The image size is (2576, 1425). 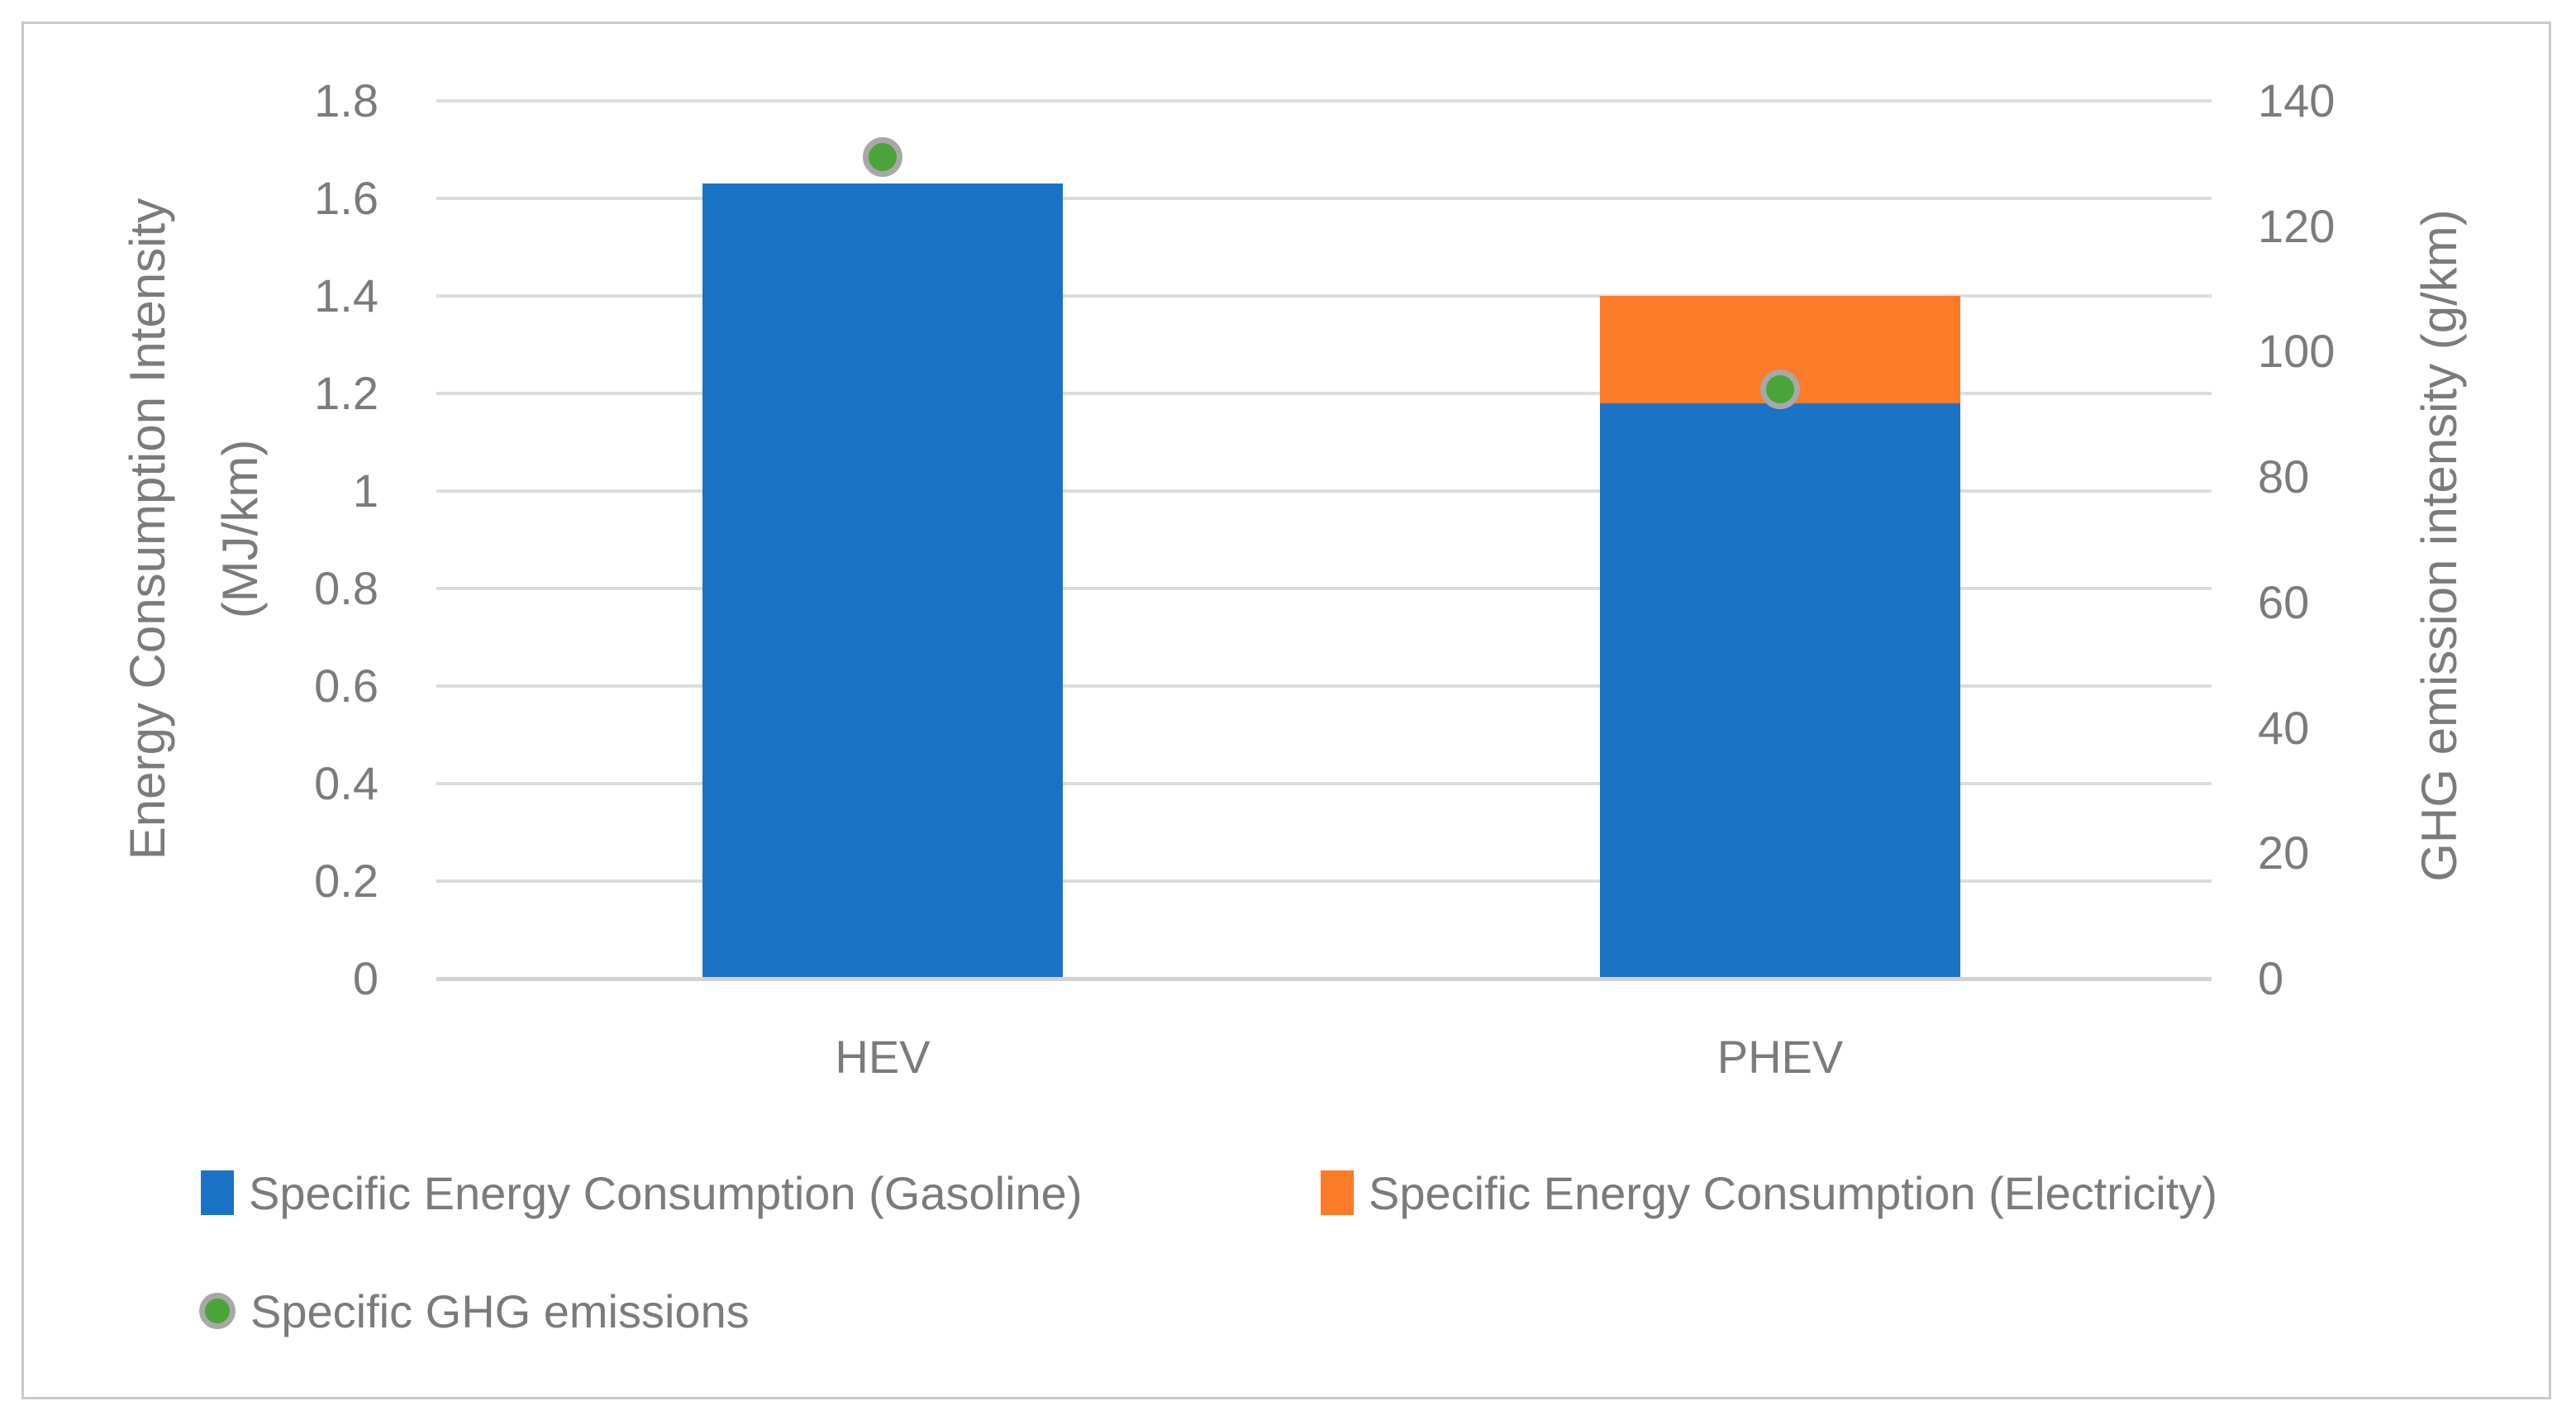 I want to click on left-axis-tick-label: 0.8, so click(x=347, y=588).